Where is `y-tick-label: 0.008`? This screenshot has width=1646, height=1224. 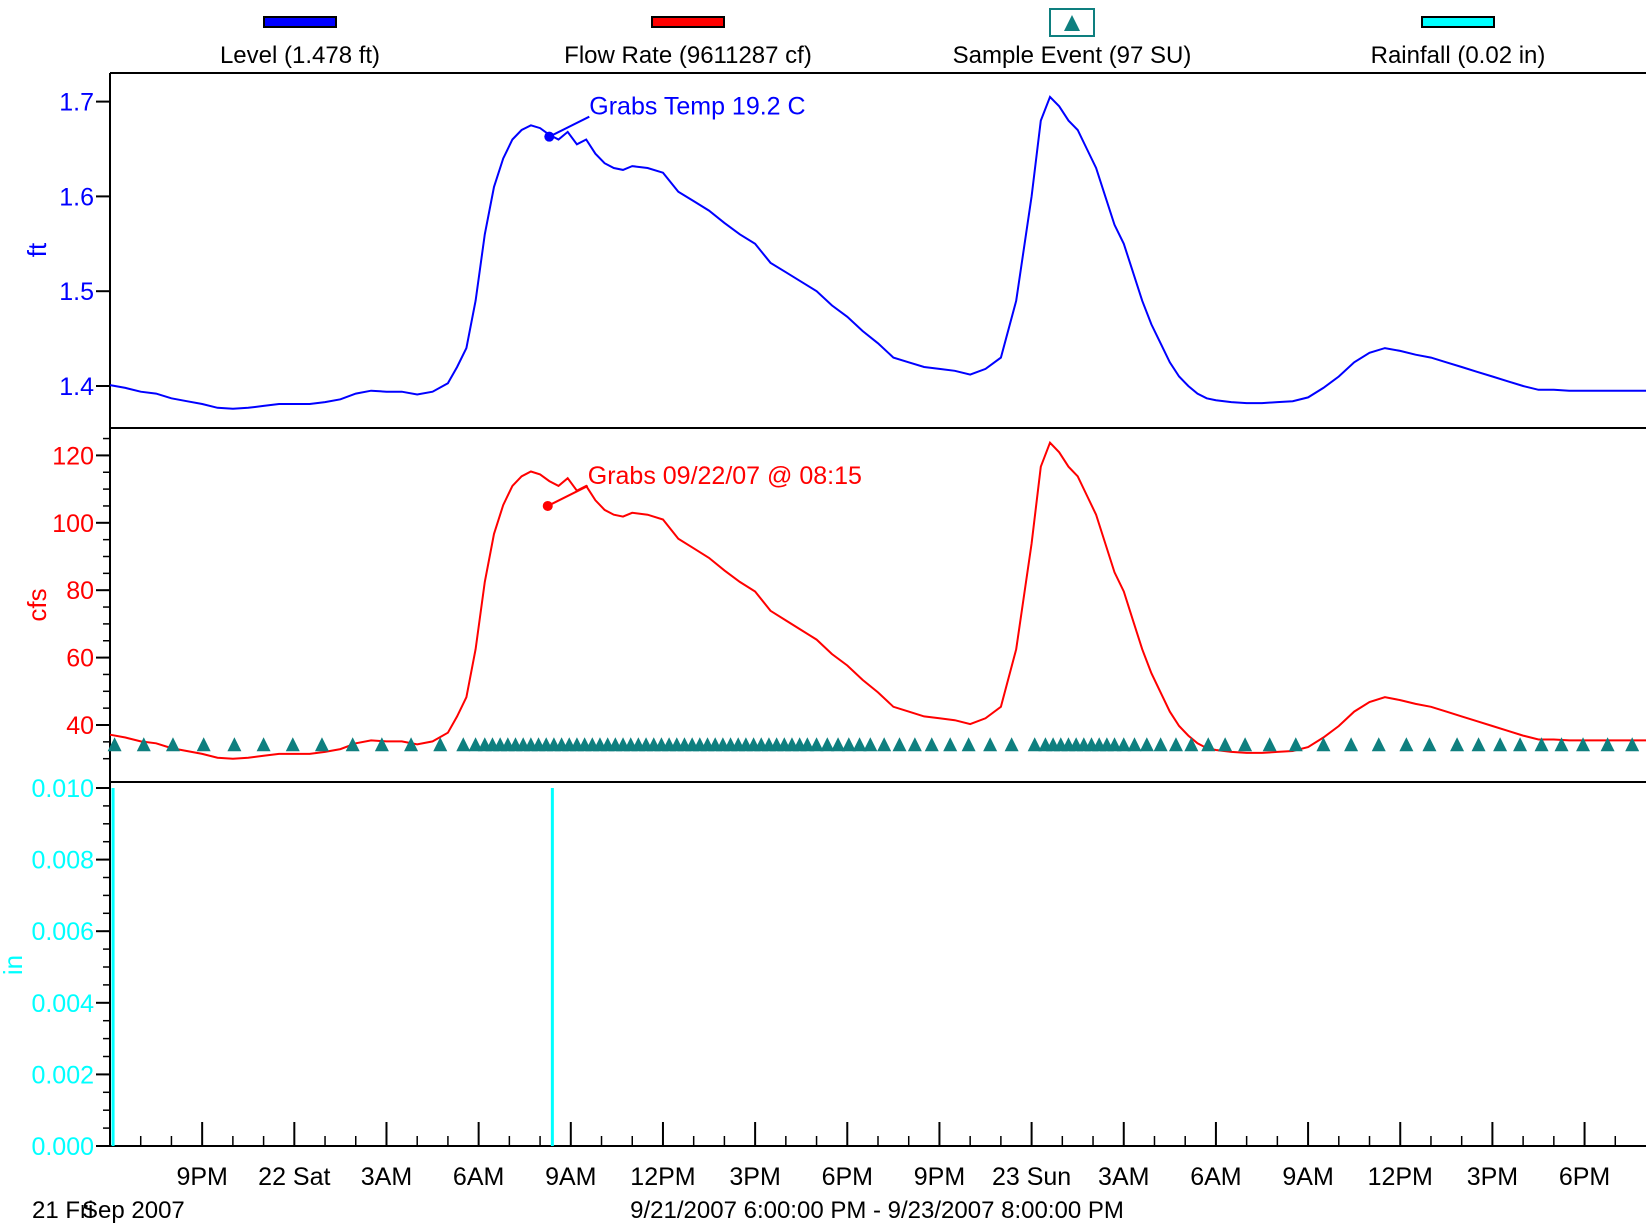
y-tick-label: 0.008 is located at coordinates (62, 861).